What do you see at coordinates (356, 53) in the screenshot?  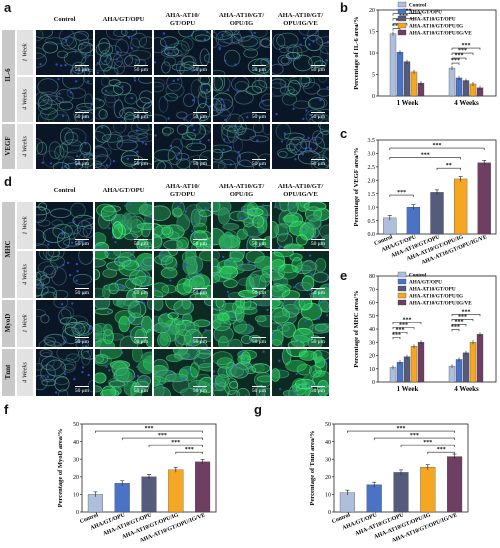 I see `y-axis-label: Percentage of IL-6 area/%` at bounding box center [356, 53].